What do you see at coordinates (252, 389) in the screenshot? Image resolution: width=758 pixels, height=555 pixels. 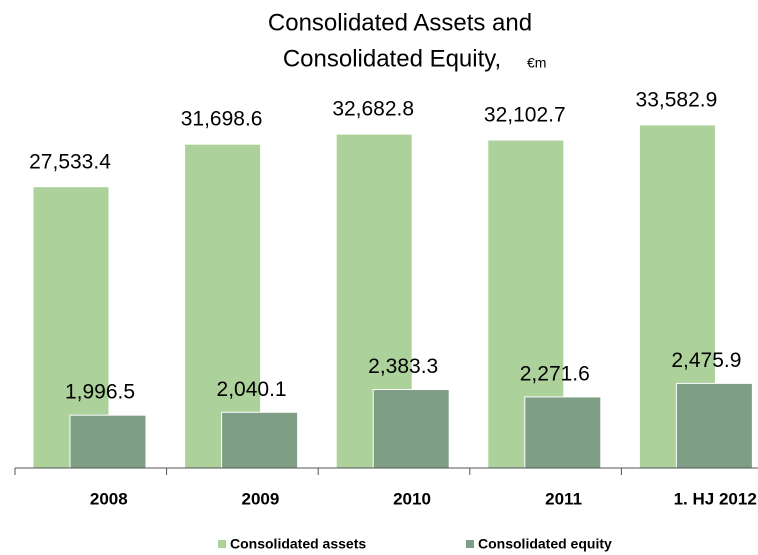 I see `value-label: 2,040.1` at bounding box center [252, 389].